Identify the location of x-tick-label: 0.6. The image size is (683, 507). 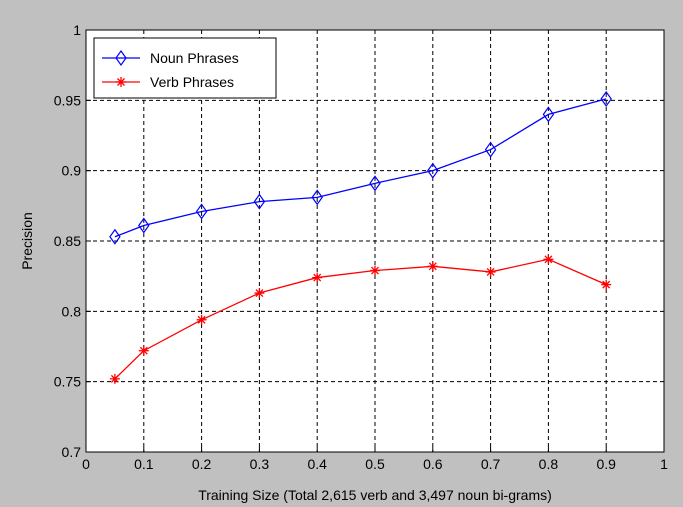
(433, 464).